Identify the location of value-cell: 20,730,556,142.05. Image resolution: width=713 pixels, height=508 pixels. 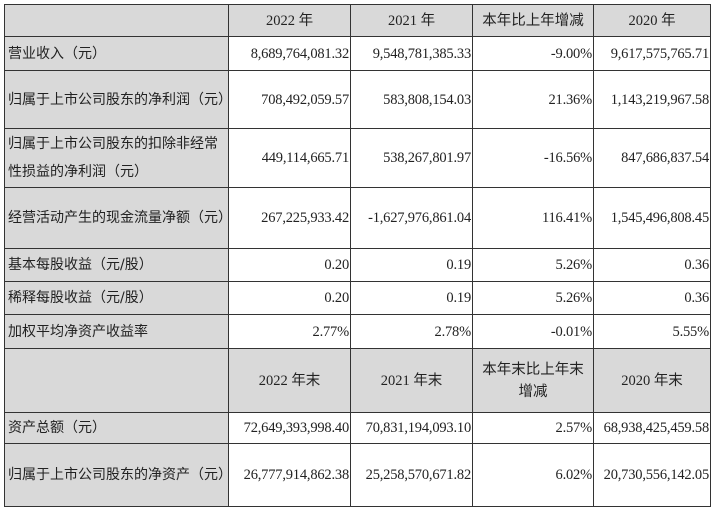
(652, 475).